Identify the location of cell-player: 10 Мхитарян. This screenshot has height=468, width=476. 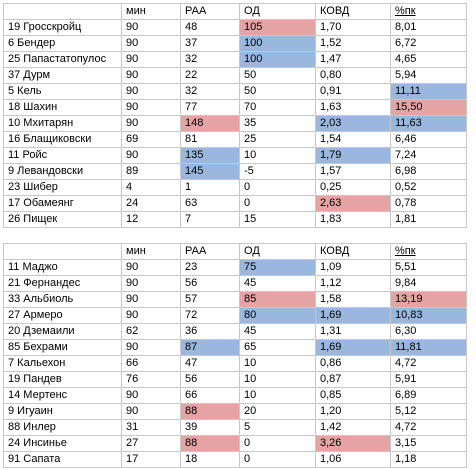
(62, 123).